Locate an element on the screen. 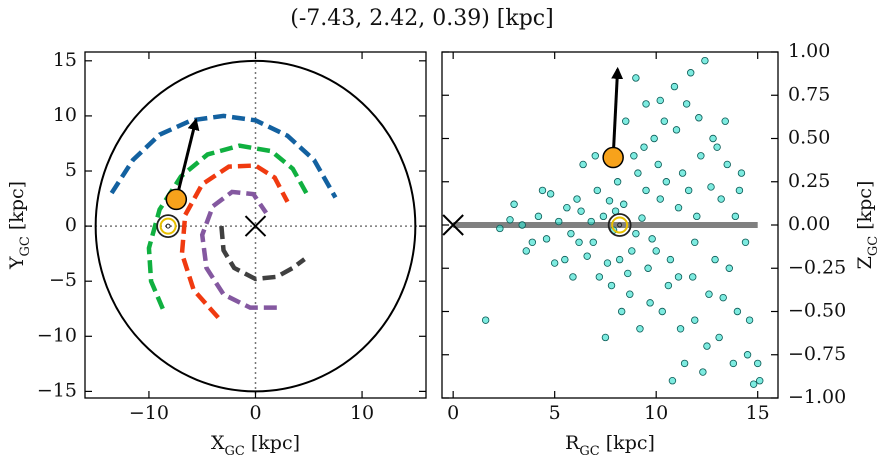 The height and width of the screenshot is (464, 887). y-tick-label: 0 is located at coordinates (71, 225).